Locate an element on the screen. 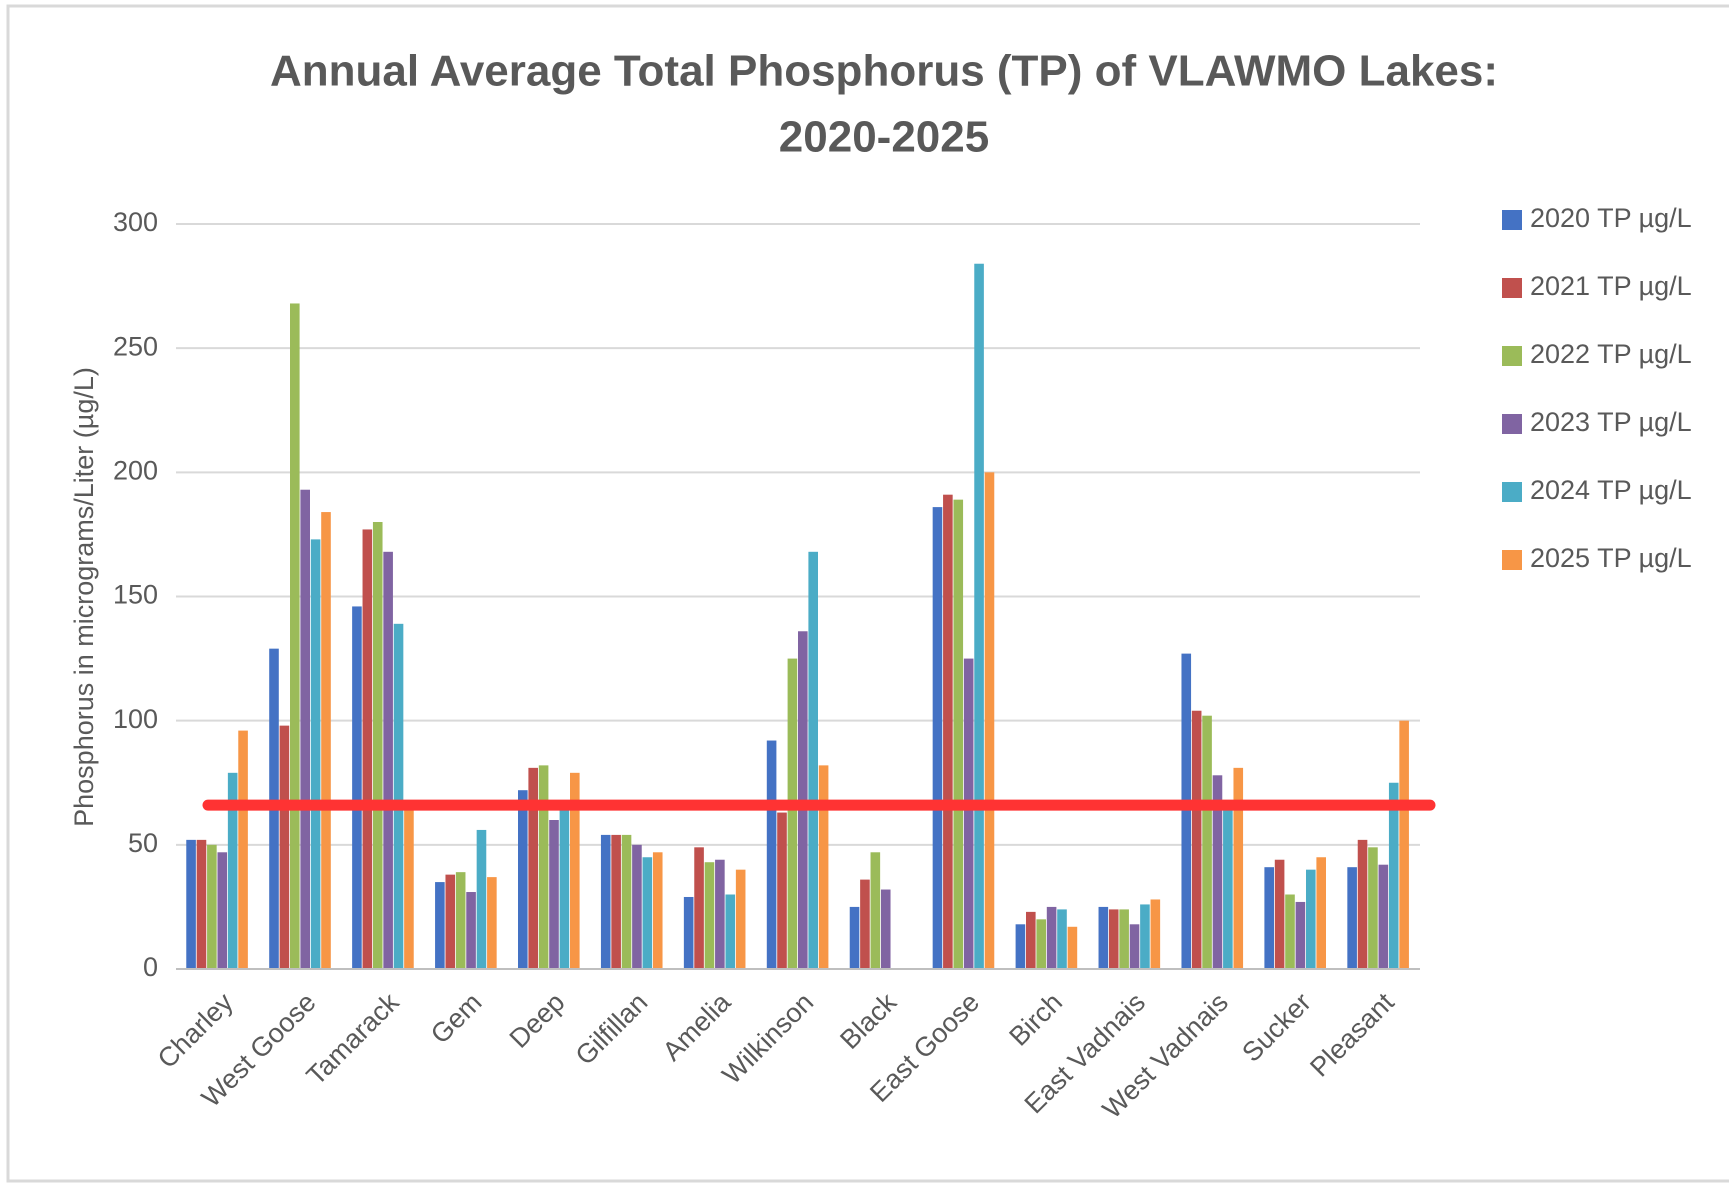 This screenshot has width=1729, height=1189. x-tick-label: Pleasant is located at coordinates (1352, 1035).